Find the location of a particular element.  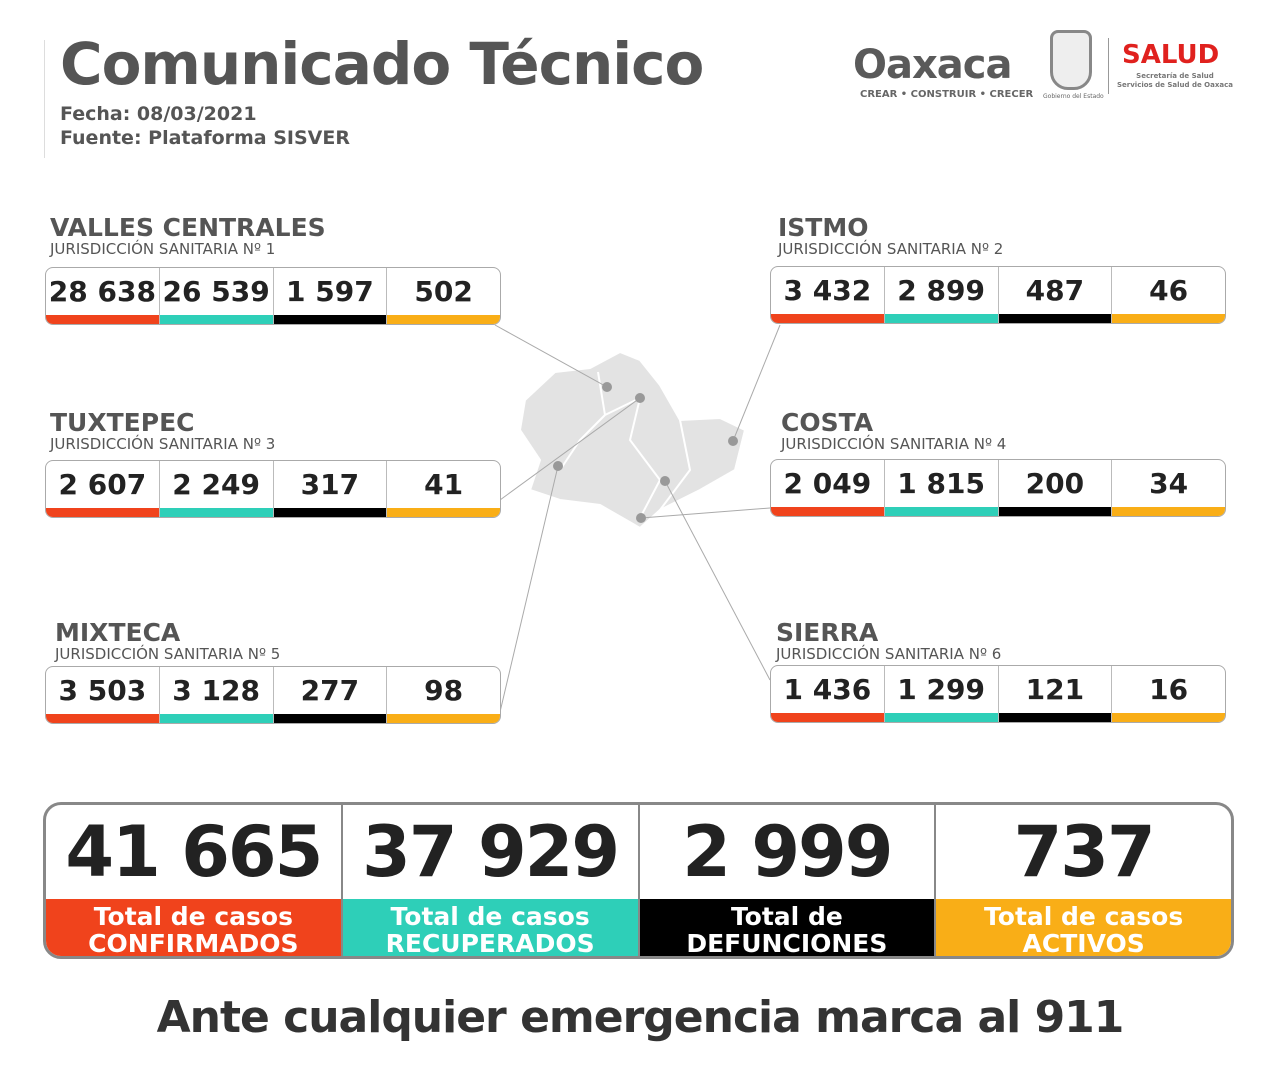

region-header: ISTMO JURISDICCIÓN SANITARIA Nº 2 is located at coordinates (891, 235).